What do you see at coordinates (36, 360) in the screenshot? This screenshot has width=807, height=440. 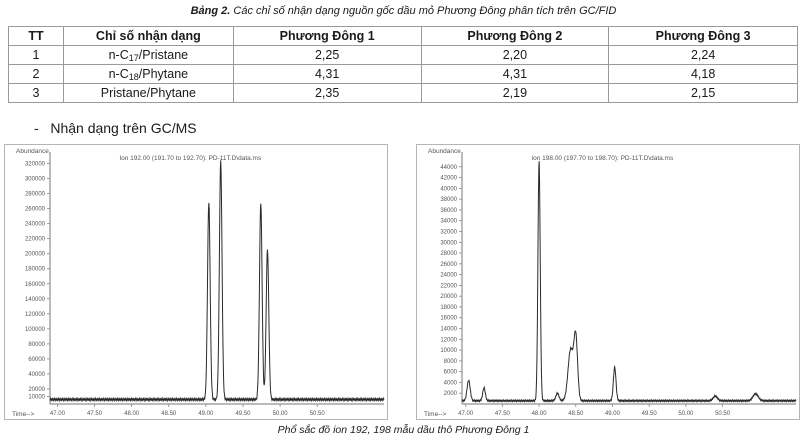 I see `y-tick-label: 60000` at bounding box center [36, 360].